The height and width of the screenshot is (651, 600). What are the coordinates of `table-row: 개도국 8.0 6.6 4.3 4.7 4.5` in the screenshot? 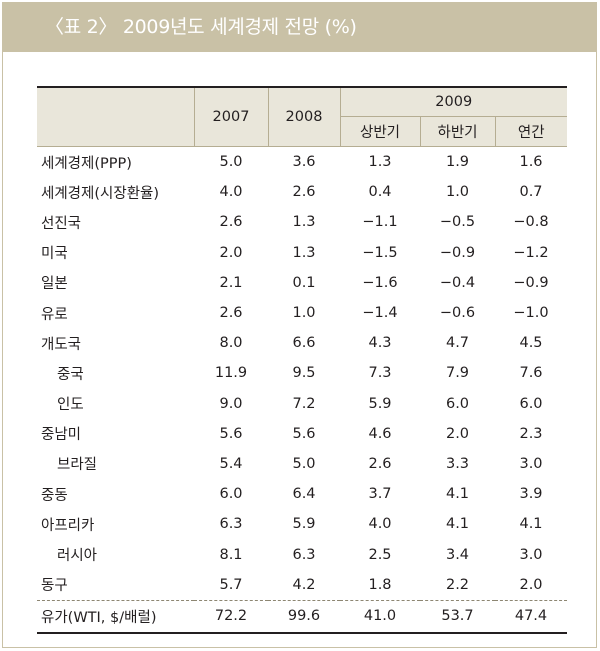 It's located at (302, 343).